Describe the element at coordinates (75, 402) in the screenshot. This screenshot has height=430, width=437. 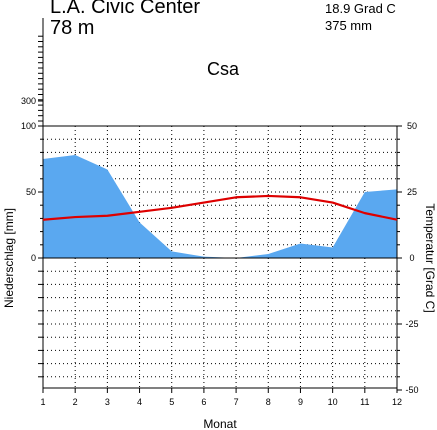
I see `x-tick-label: 2` at that location.